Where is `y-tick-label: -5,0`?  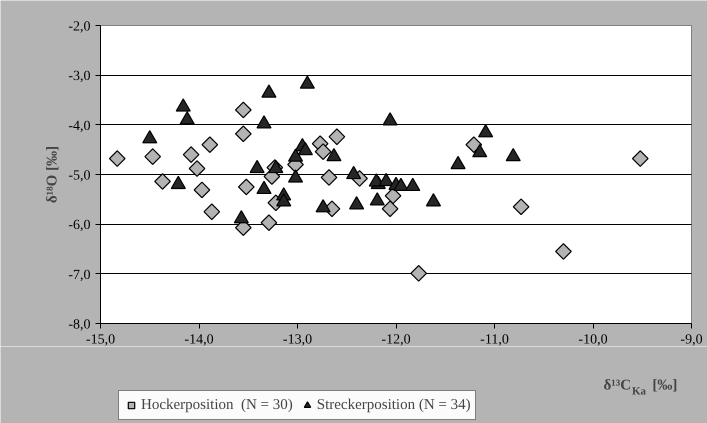 y-tick-label: -5,0 is located at coordinates (79, 176).